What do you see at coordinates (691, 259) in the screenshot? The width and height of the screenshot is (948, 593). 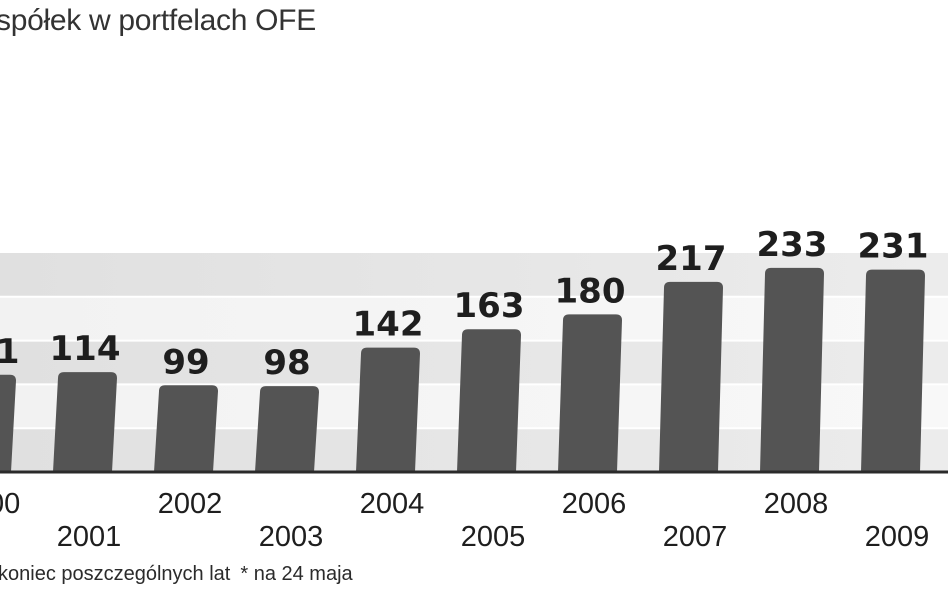 I see `data-label-2007: 217` at bounding box center [691, 259].